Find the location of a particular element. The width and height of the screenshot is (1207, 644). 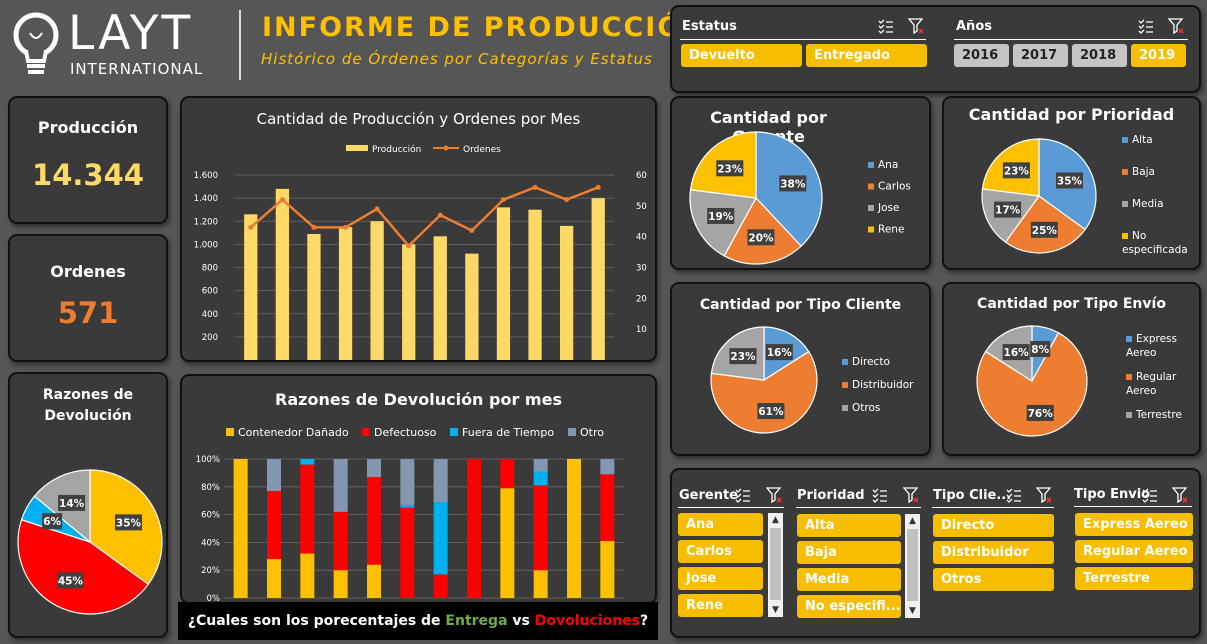

razones-pie-panel: Razones de Devolución 35% 45% 6% 14% is located at coordinates (88, 505).